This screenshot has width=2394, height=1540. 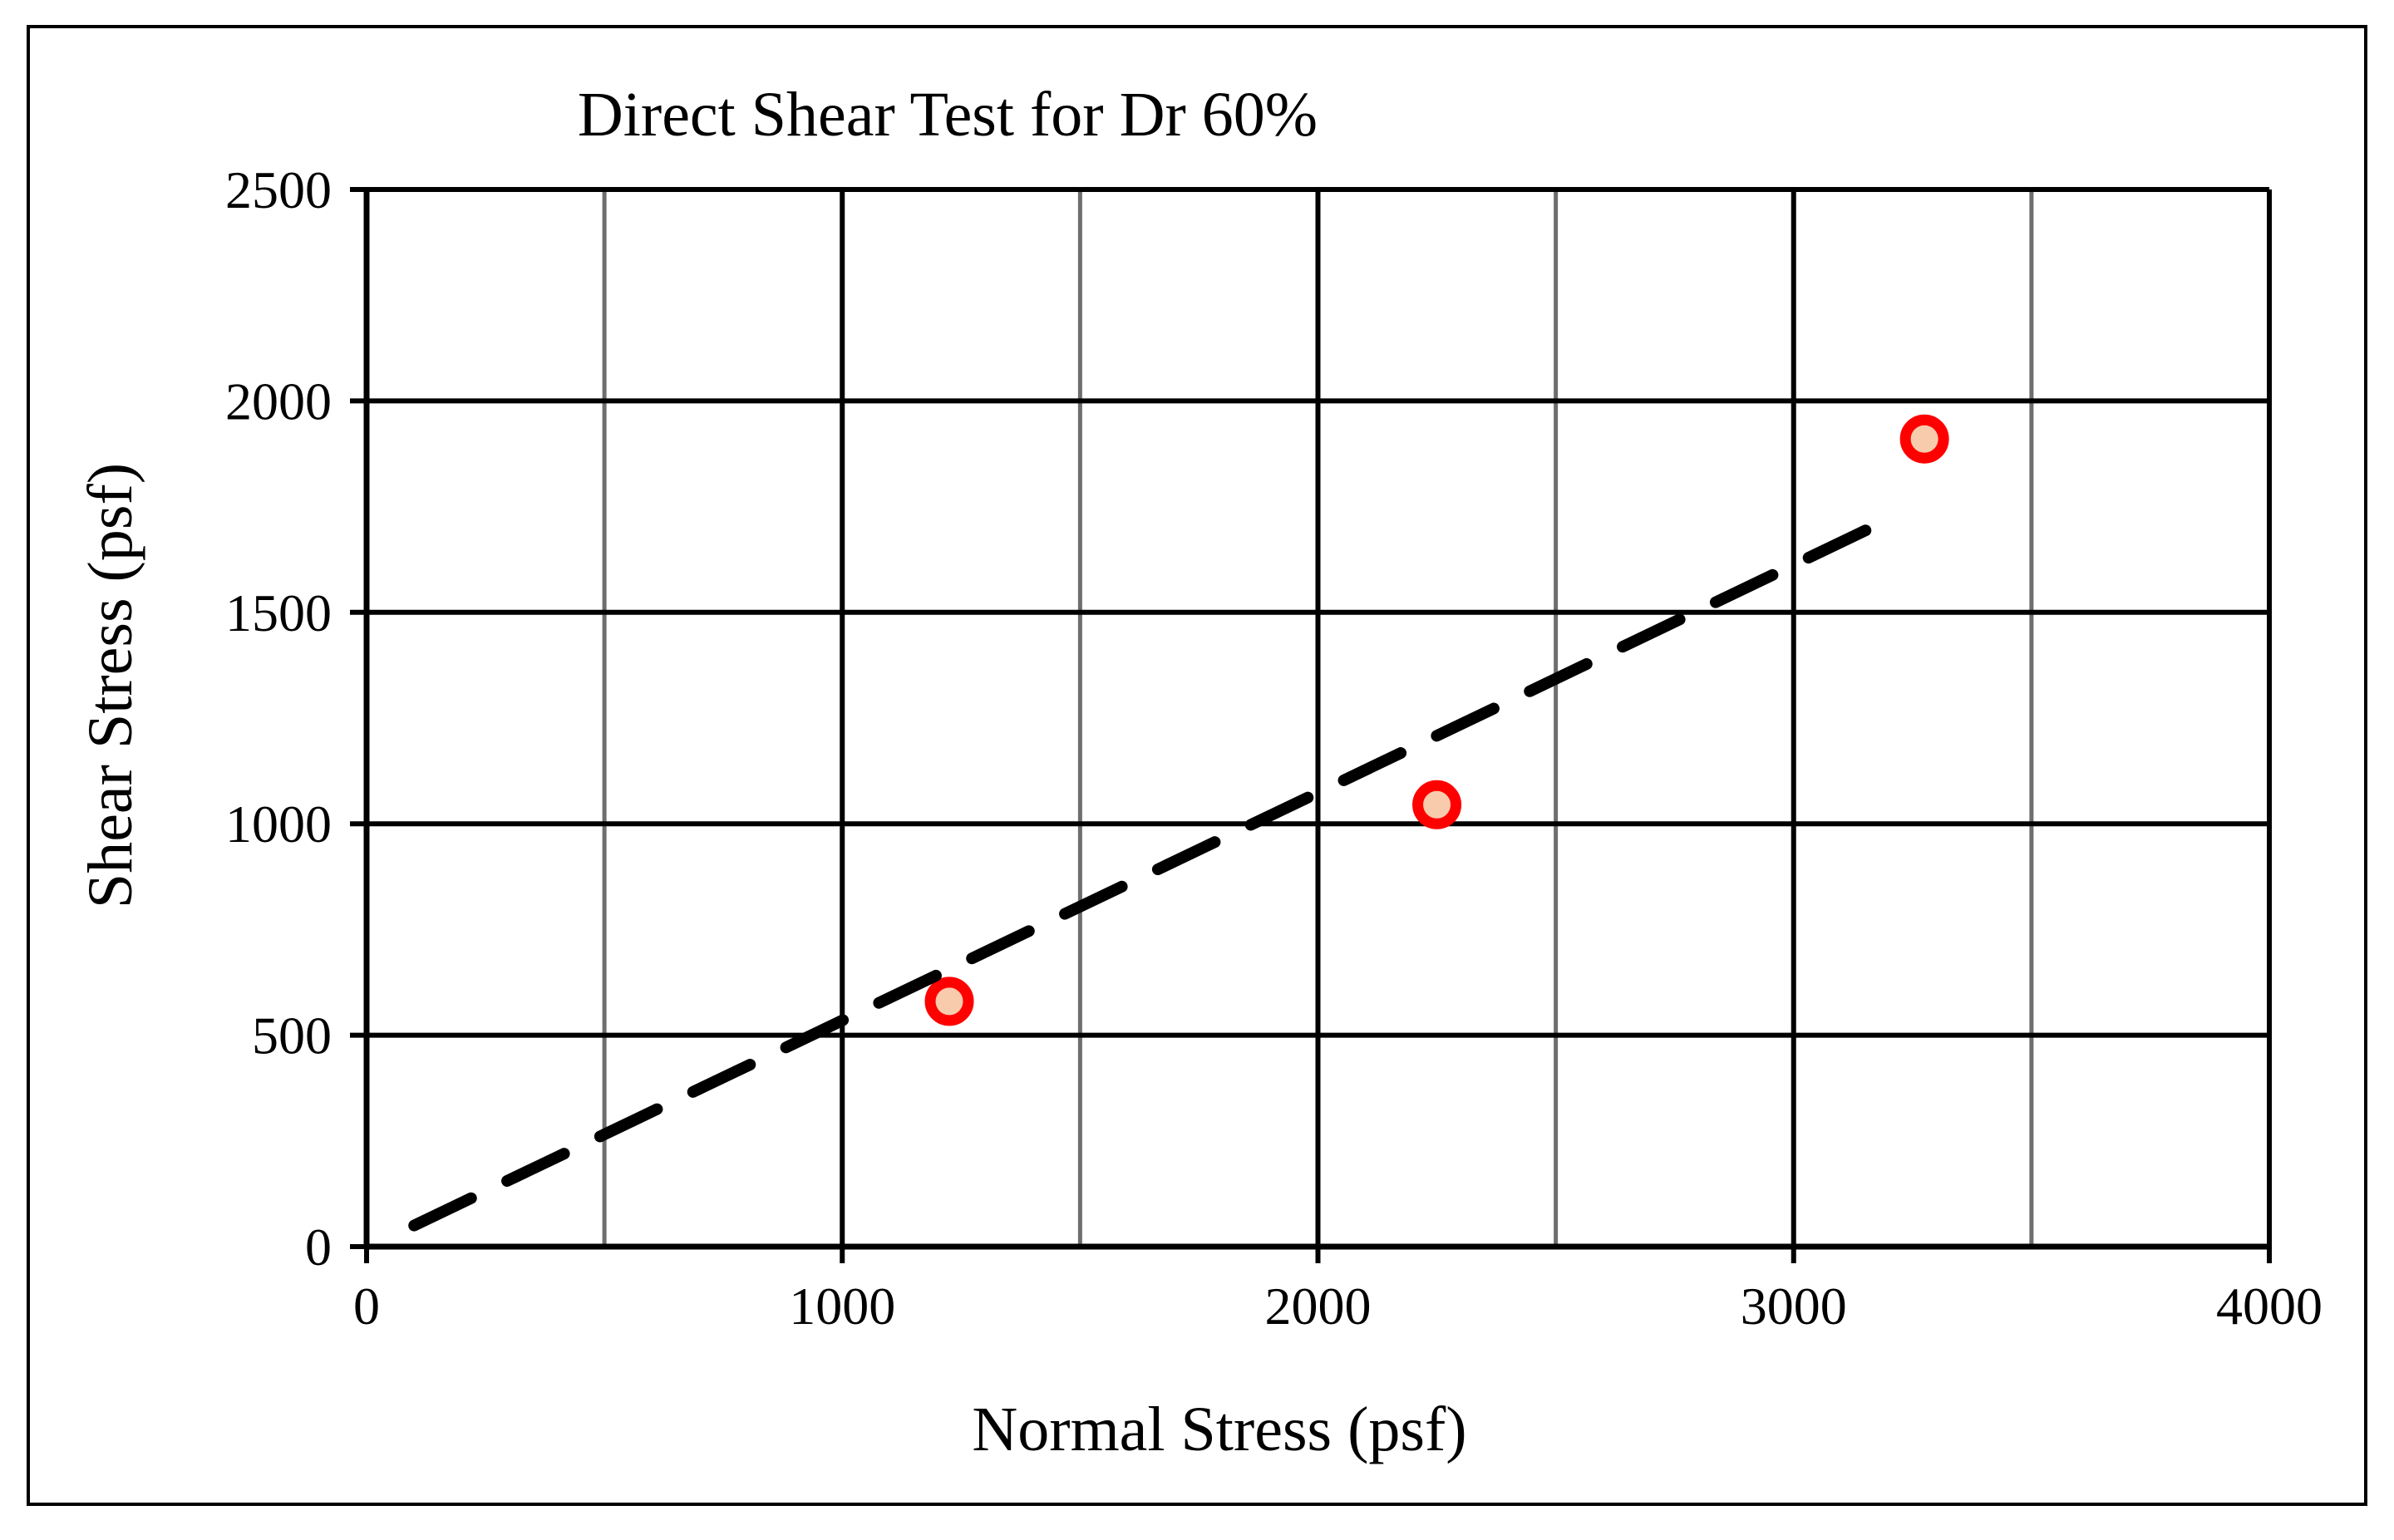 I want to click on x-tick-label-1: 1000, so click(x=842, y=1306).